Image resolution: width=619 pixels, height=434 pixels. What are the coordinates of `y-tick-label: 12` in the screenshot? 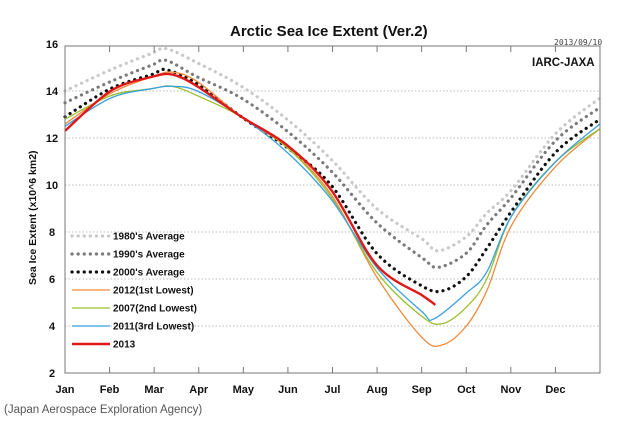 It's located at (52, 139).